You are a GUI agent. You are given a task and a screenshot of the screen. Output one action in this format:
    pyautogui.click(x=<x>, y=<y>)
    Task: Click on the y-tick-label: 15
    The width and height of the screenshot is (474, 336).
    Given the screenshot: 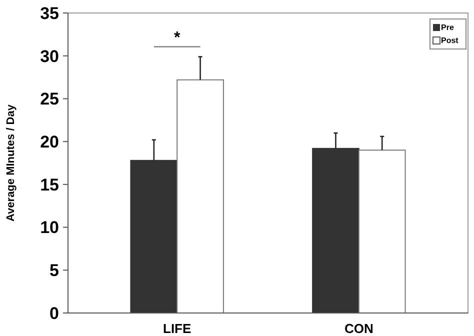 What is the action you would take?
    pyautogui.click(x=49, y=184)
    